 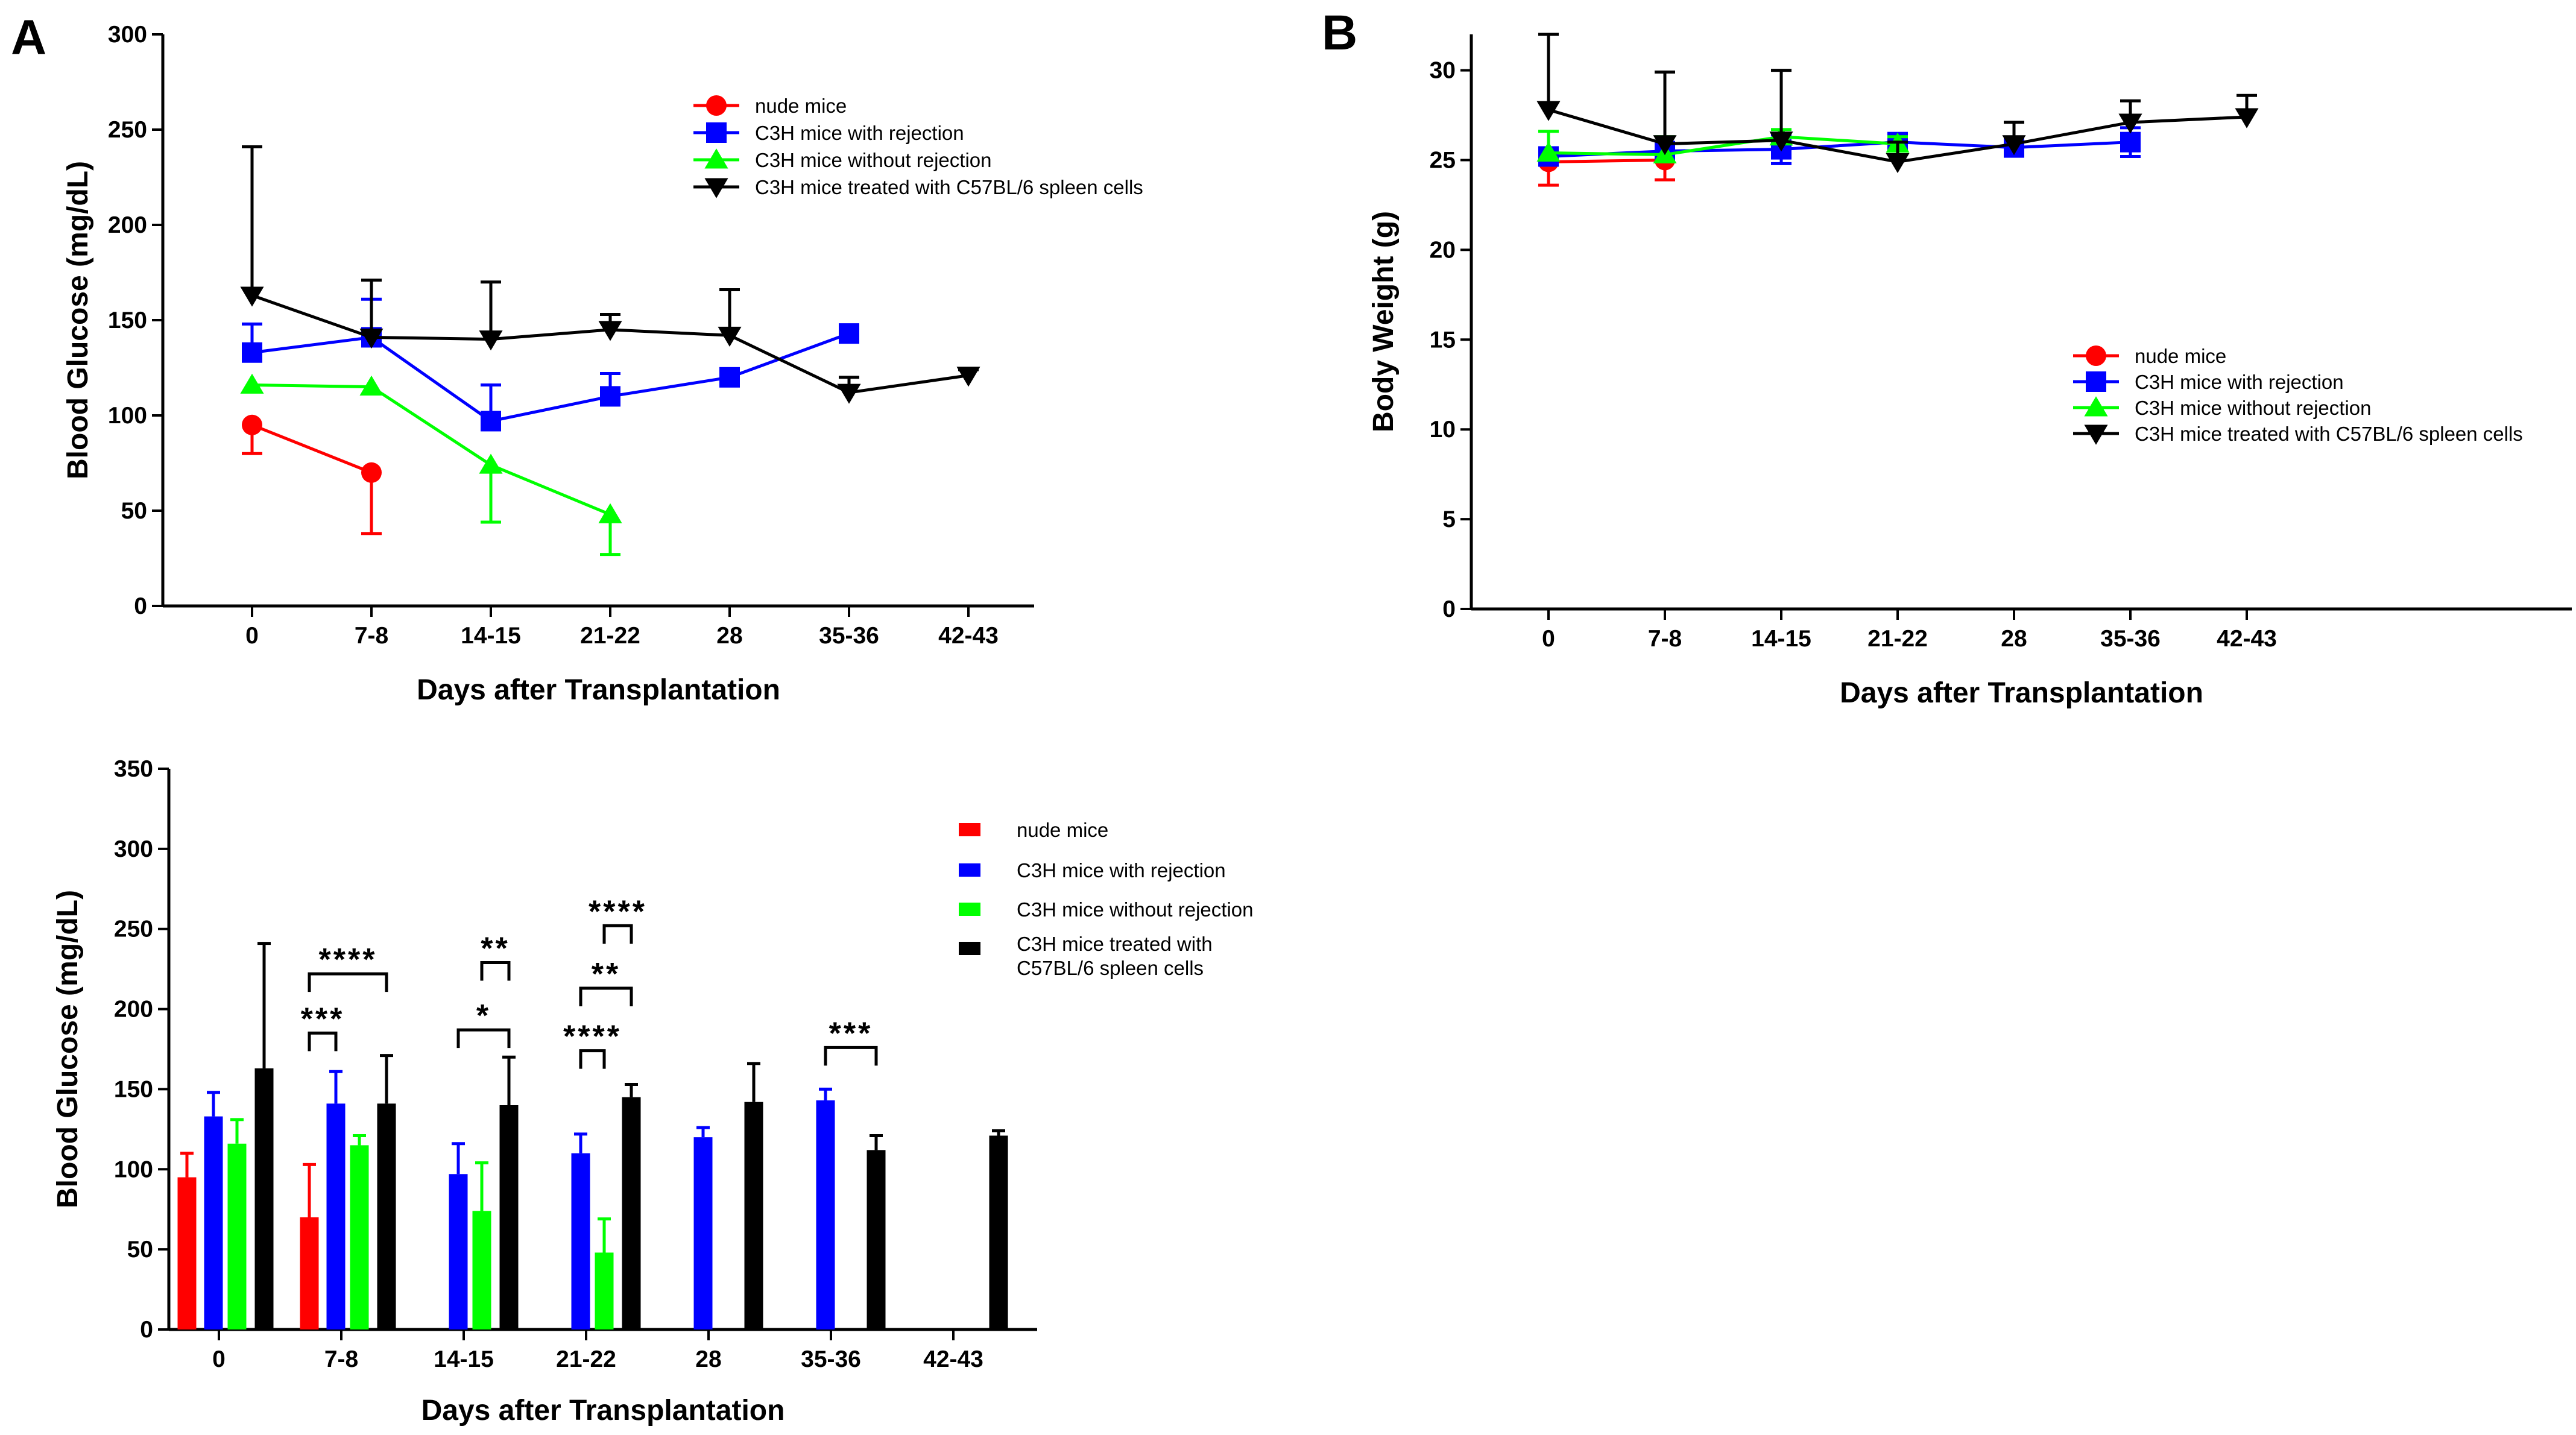 I want to click on bar-legend-label: C3H mice treated with, so click(x=1115, y=944).